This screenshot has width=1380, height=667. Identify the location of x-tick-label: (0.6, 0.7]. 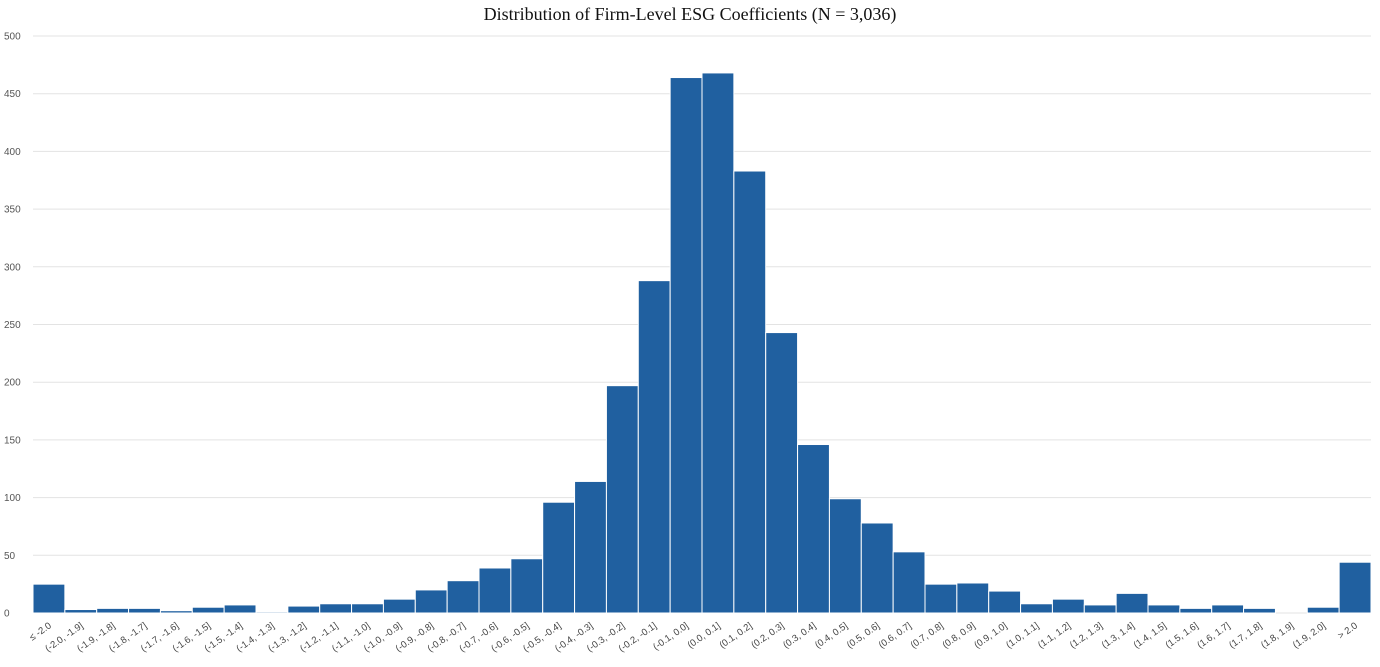
(895, 635).